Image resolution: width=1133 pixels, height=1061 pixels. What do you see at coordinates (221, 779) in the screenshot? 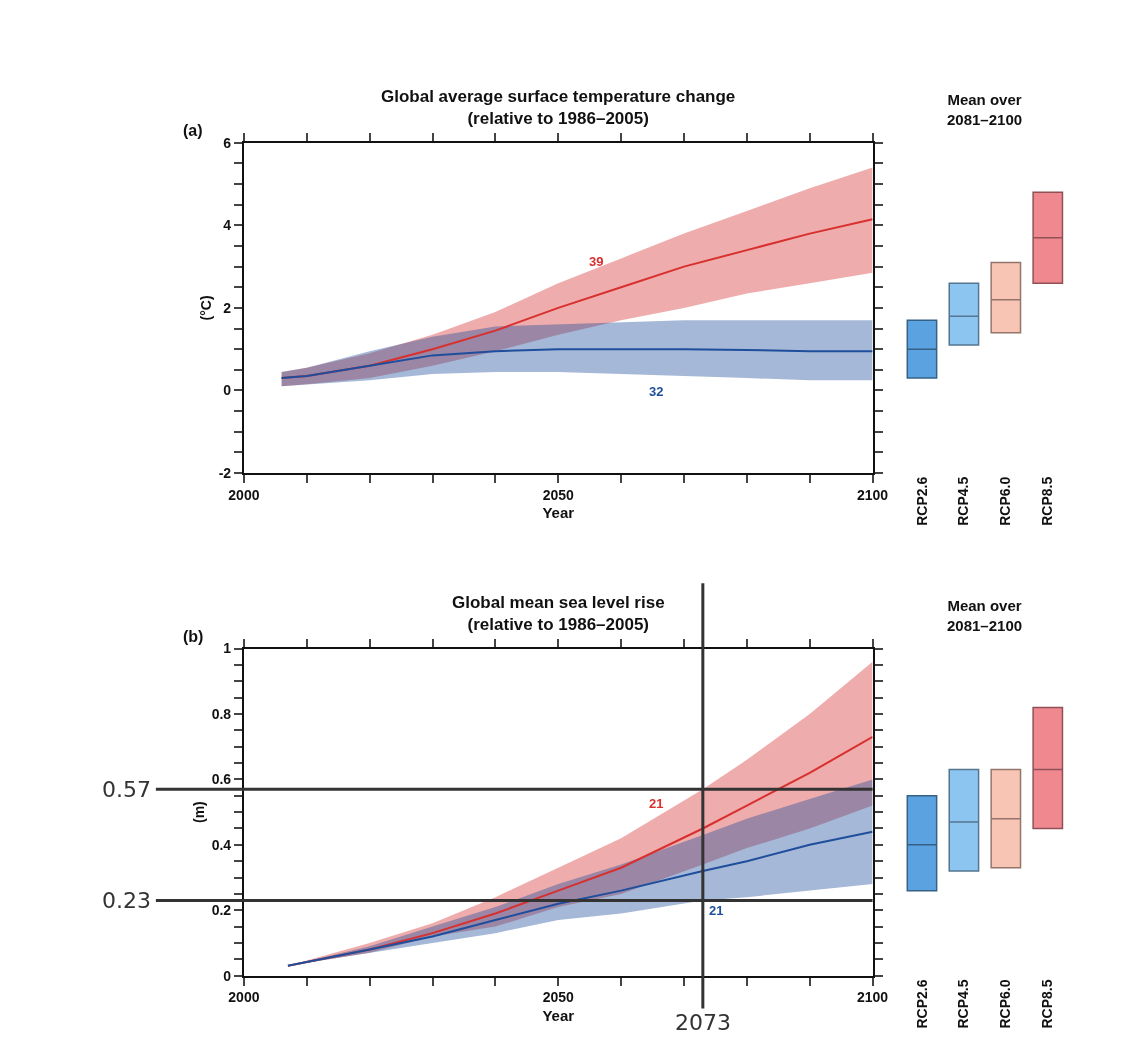
I see `y-tick-label: 0.6` at bounding box center [221, 779].